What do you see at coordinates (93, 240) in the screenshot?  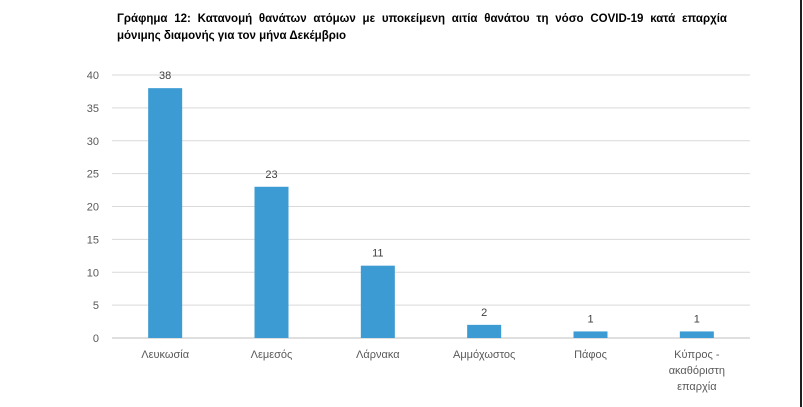 I see `y-tick-label: 15` at bounding box center [93, 240].